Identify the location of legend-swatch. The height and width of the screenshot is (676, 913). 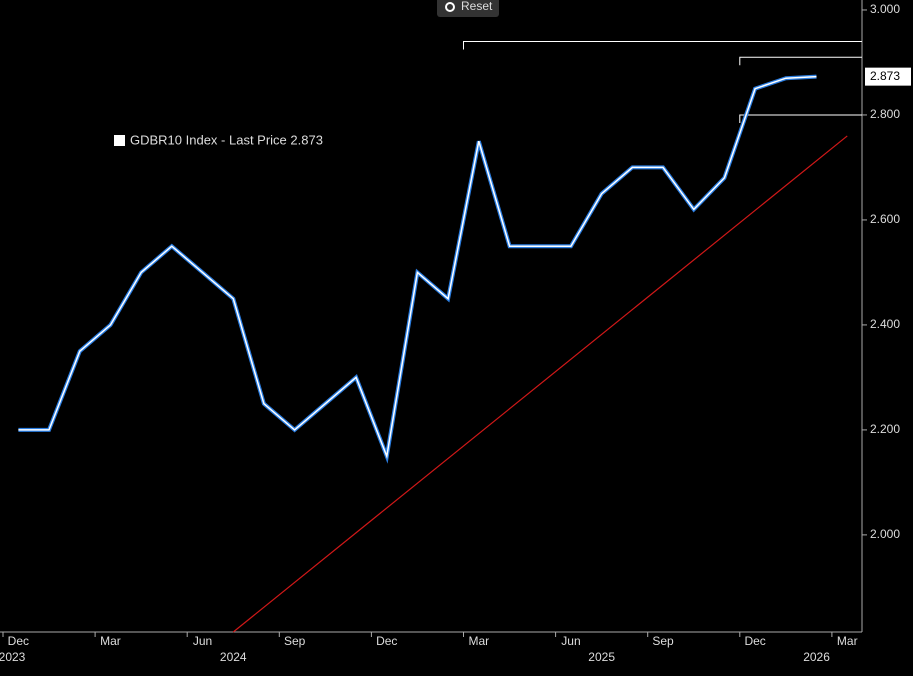
(119, 140).